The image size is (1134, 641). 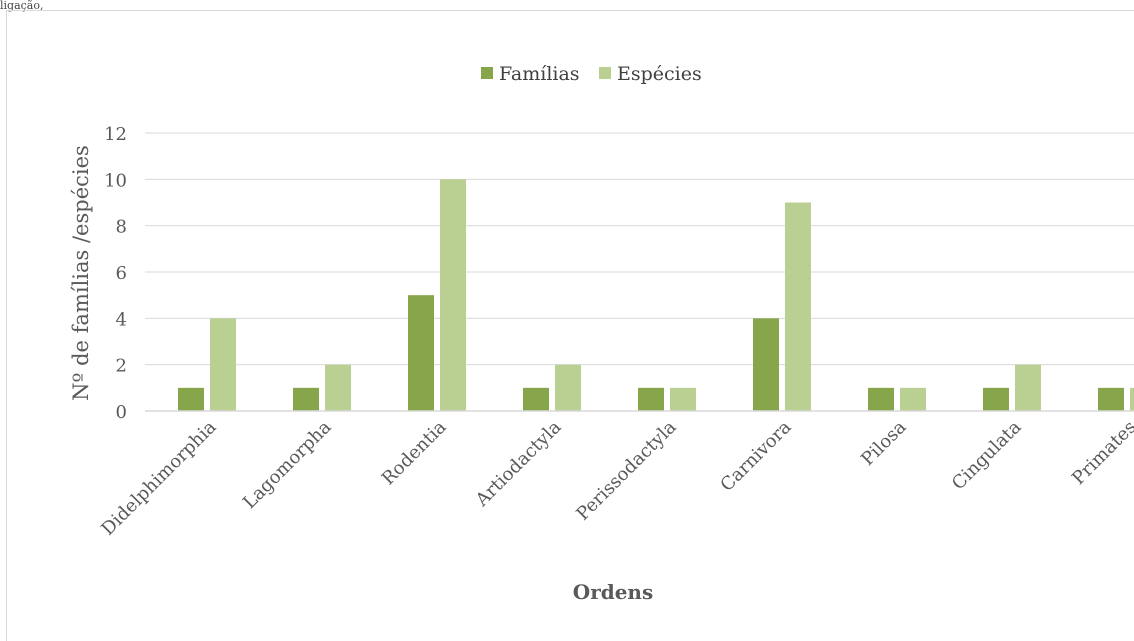 I want to click on y-tick-label: 0, so click(x=121, y=412).